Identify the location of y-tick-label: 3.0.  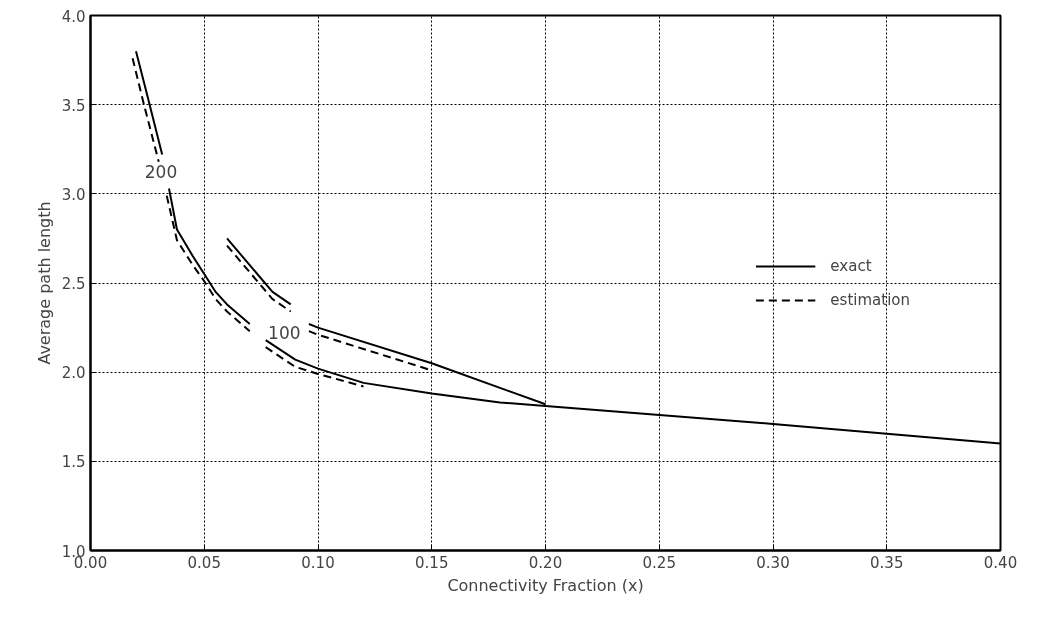
(73, 194).